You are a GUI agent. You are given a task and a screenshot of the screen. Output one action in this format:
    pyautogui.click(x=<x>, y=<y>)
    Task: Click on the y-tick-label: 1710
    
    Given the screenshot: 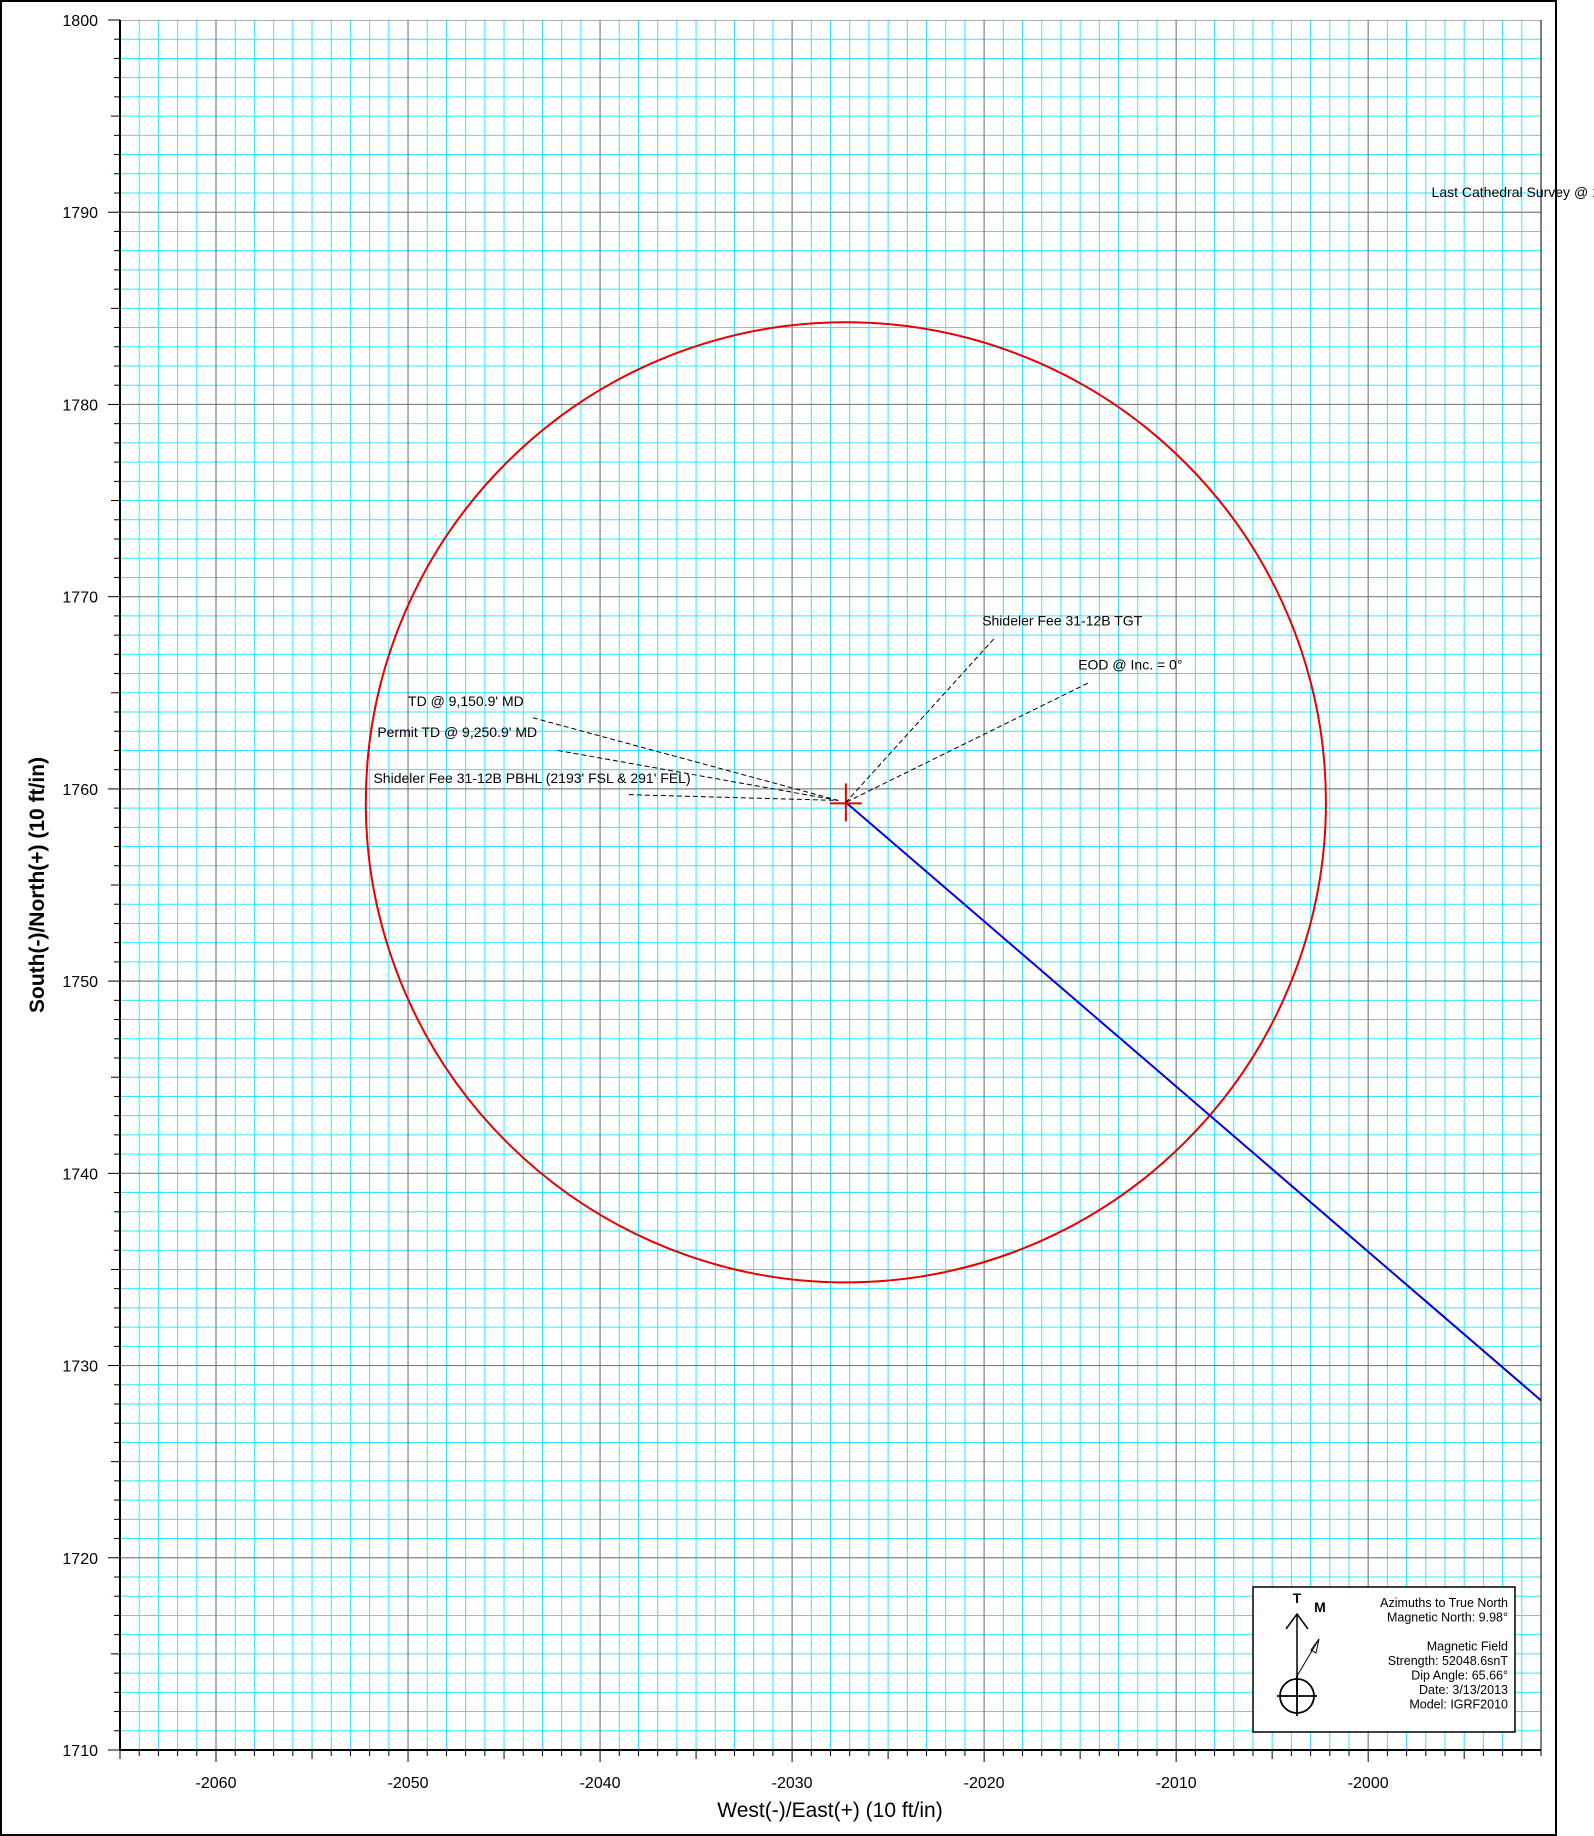 What is the action you would take?
    pyautogui.click(x=80, y=1751)
    